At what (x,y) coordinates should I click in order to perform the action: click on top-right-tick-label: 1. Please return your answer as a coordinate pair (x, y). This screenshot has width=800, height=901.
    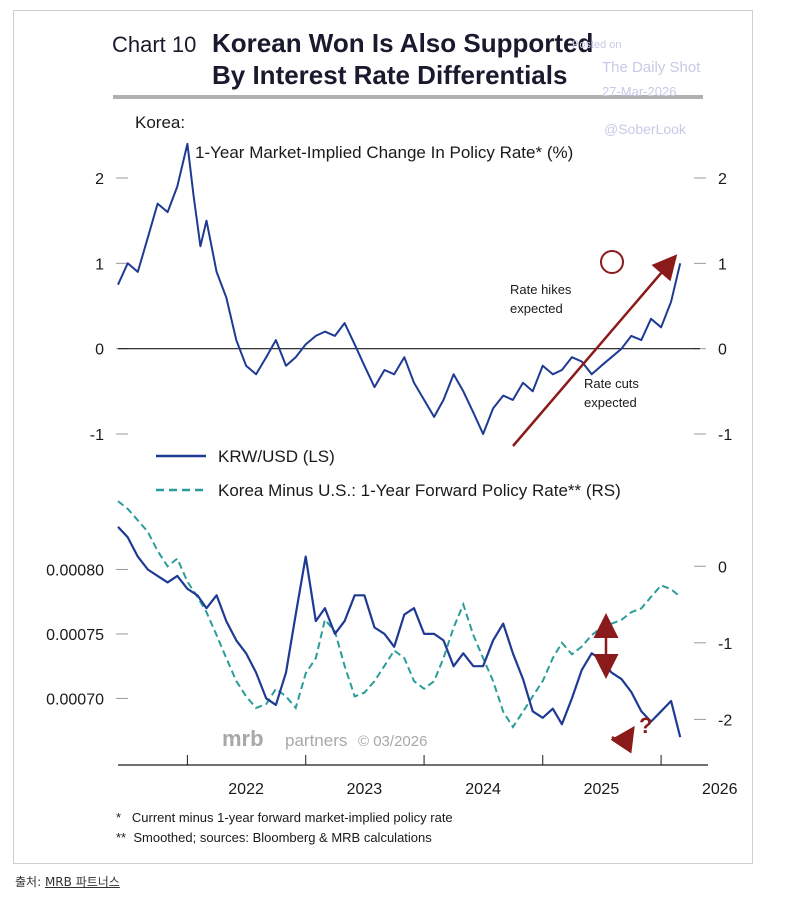
    Looking at the image, I should click on (722, 264).